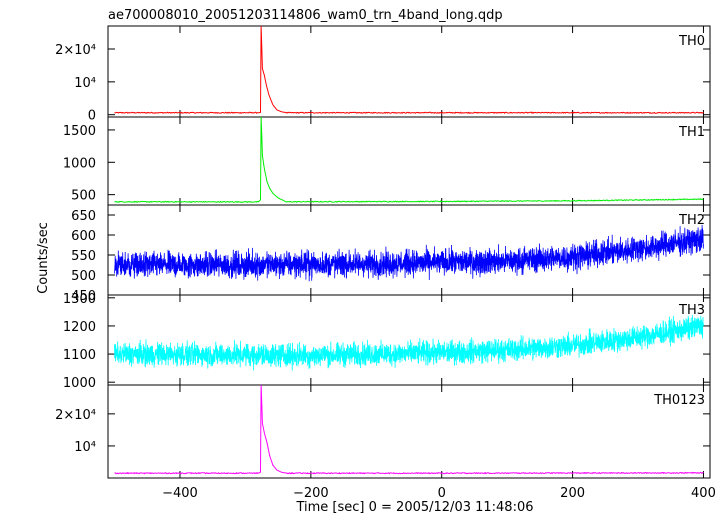 Image resolution: width=722 pixels, height=516 pixels. Describe the element at coordinates (83, 256) in the screenshot. I see `y-tick-label: 550` at that location.